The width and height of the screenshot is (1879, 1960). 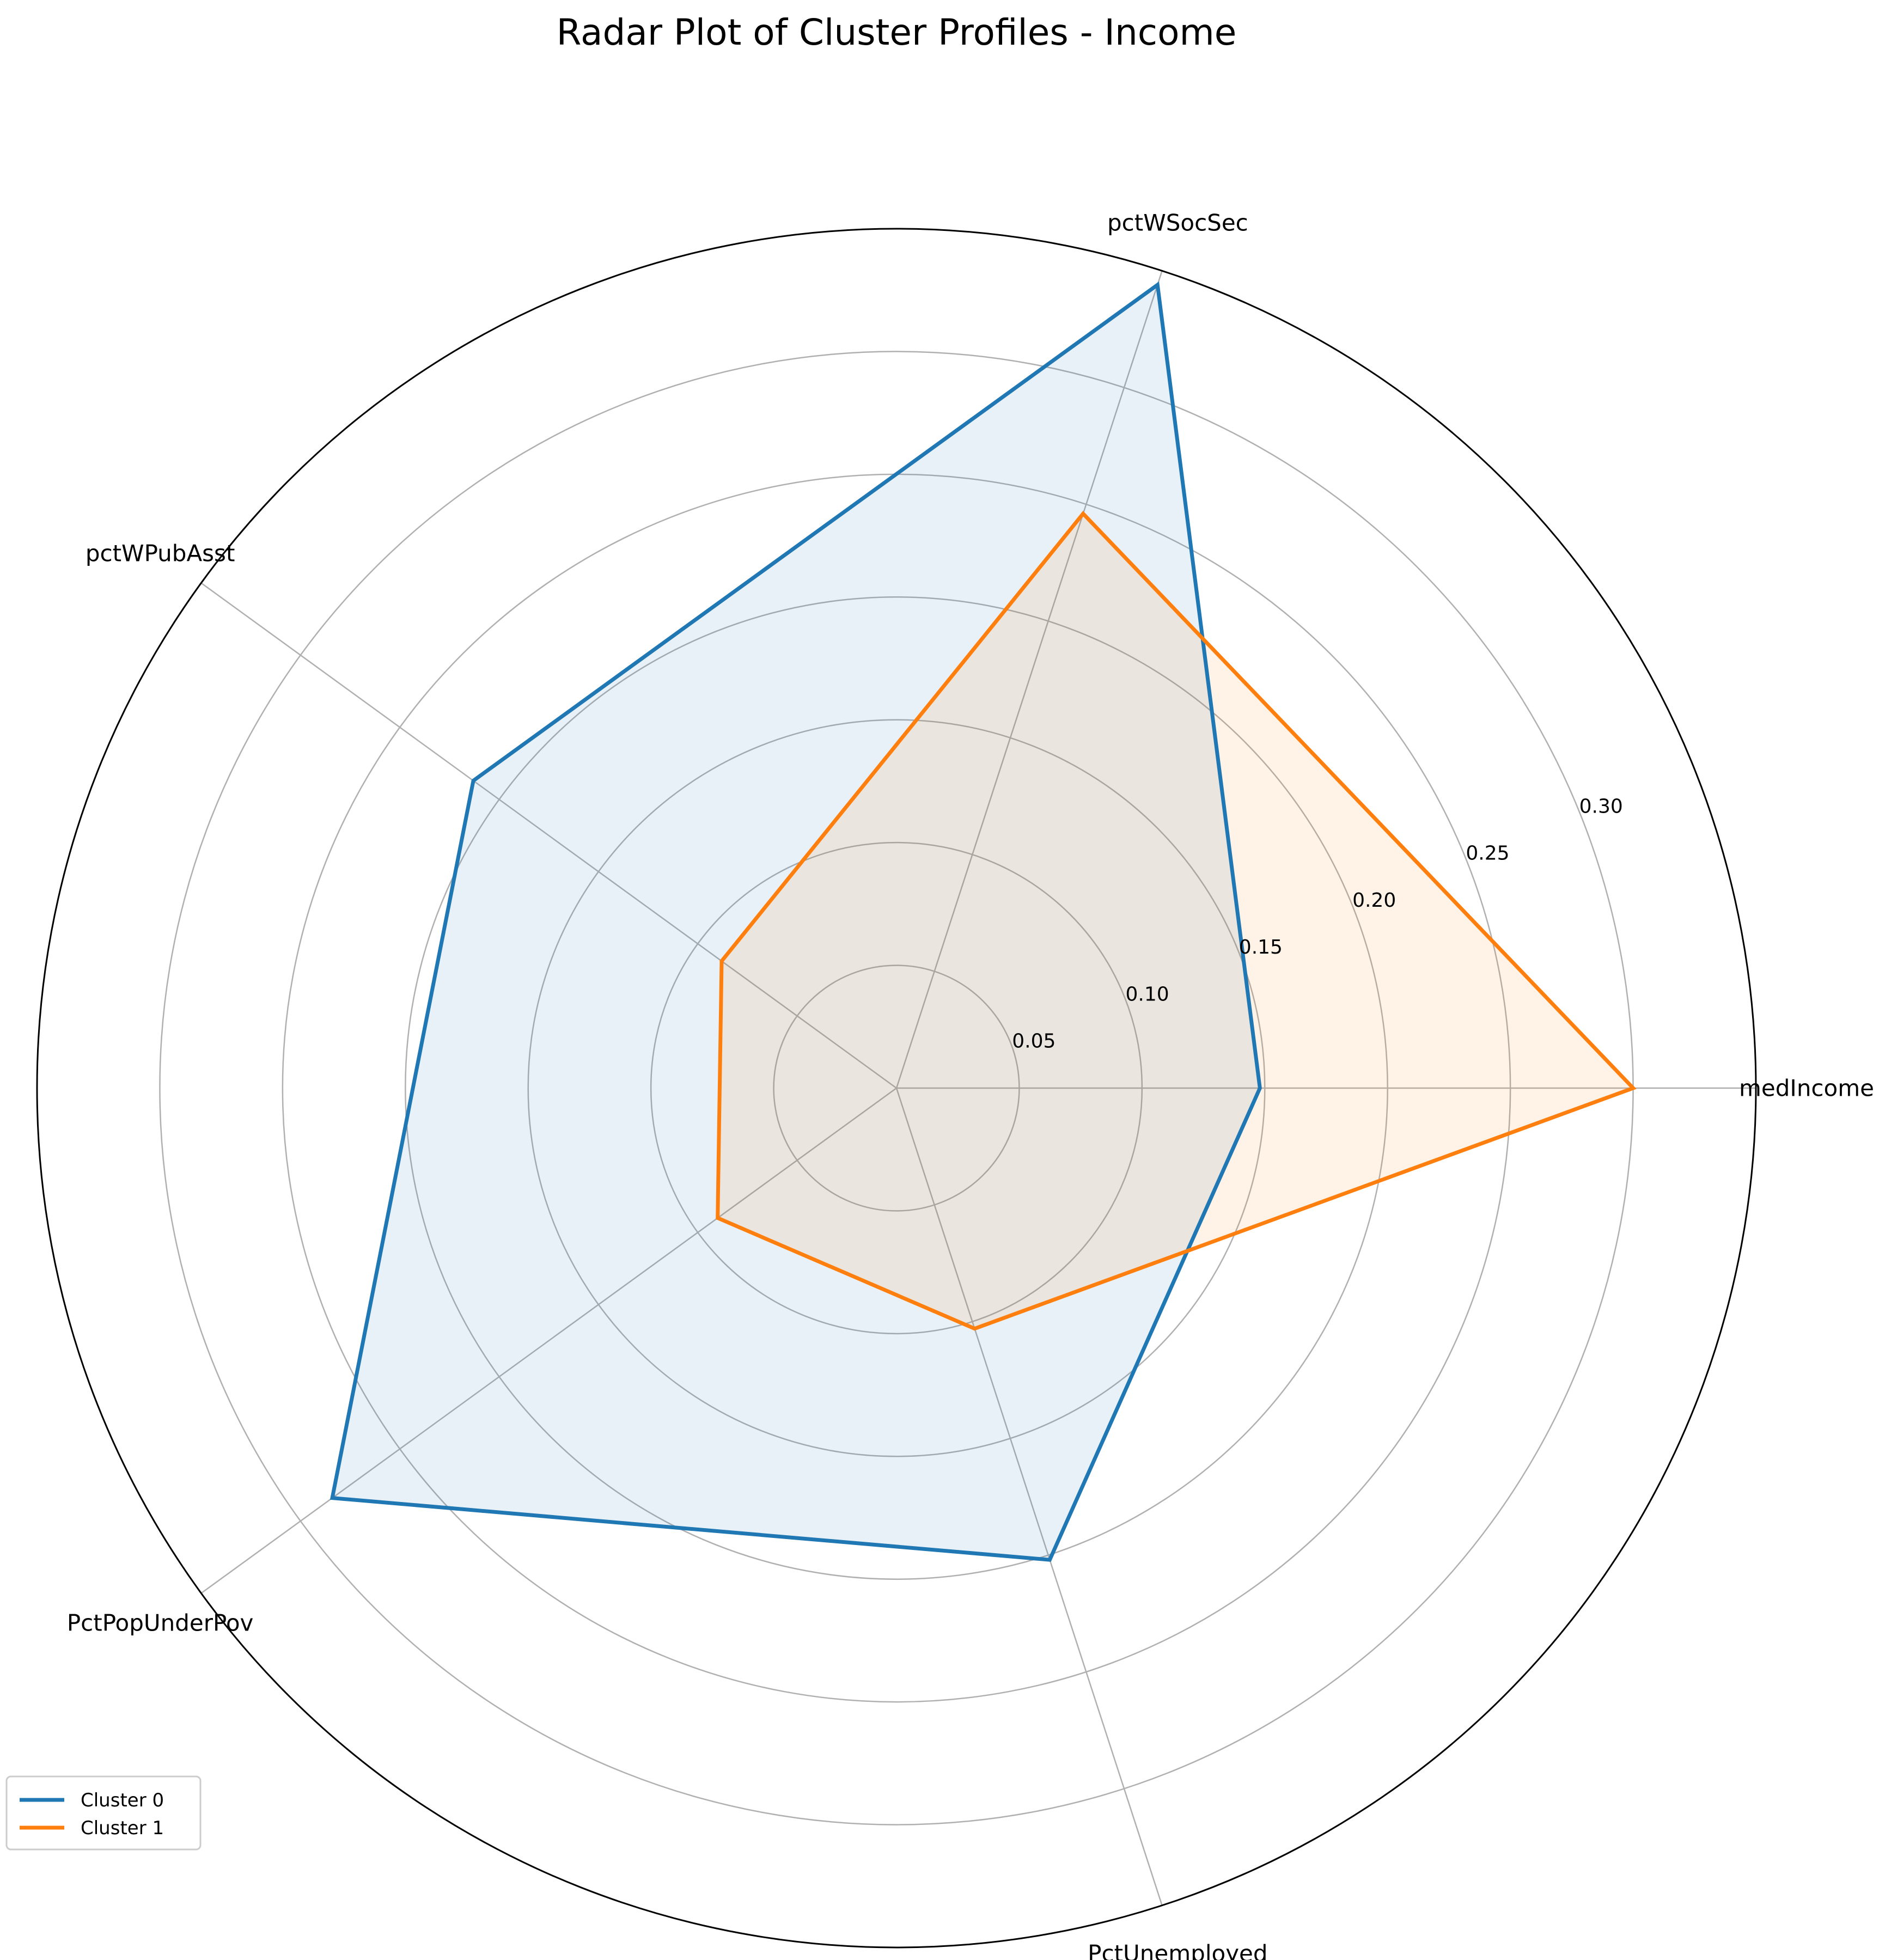 What do you see at coordinates (1261, 947) in the screenshot?
I see `r-tick-label-2: 0.15` at bounding box center [1261, 947].